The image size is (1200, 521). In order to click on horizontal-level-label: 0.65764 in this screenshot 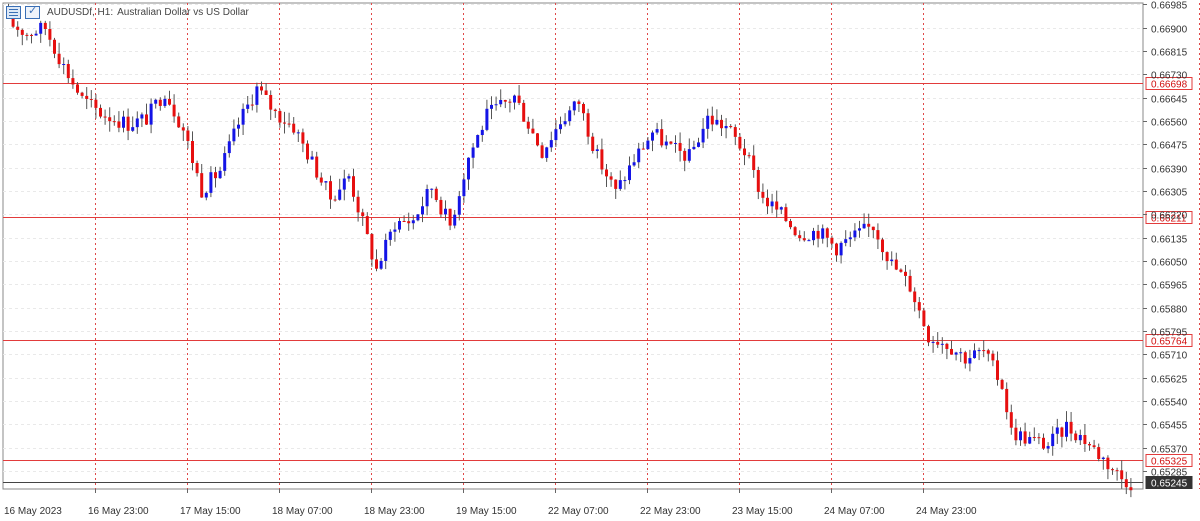, I will do `click(1169, 342)`.